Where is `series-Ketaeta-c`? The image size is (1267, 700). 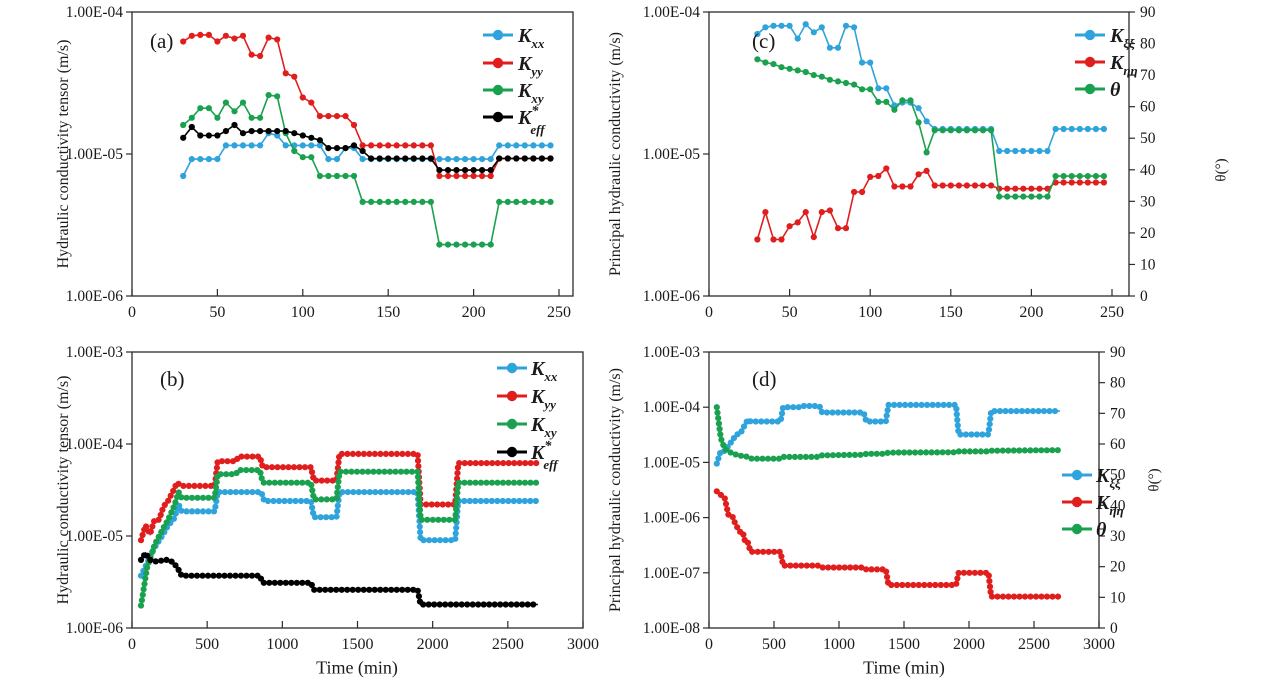 series-Ketaeta-c is located at coordinates (930, 204).